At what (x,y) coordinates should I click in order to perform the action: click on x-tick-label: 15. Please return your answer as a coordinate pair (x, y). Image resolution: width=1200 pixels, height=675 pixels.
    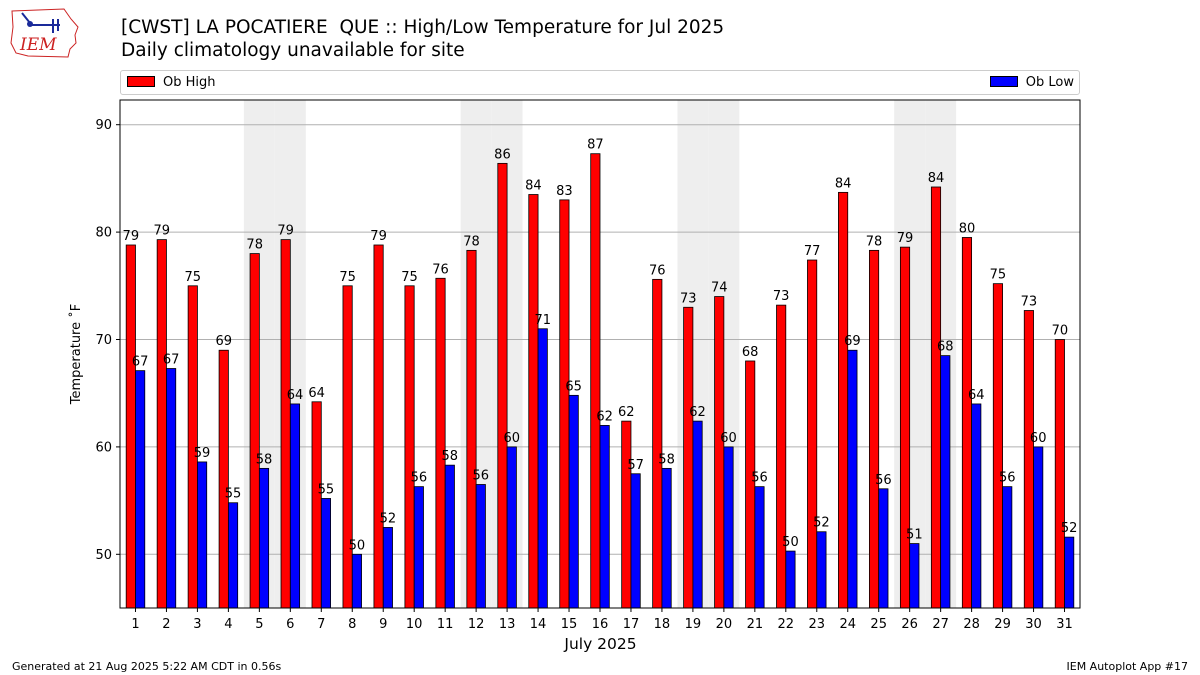
    Looking at the image, I should click on (569, 624).